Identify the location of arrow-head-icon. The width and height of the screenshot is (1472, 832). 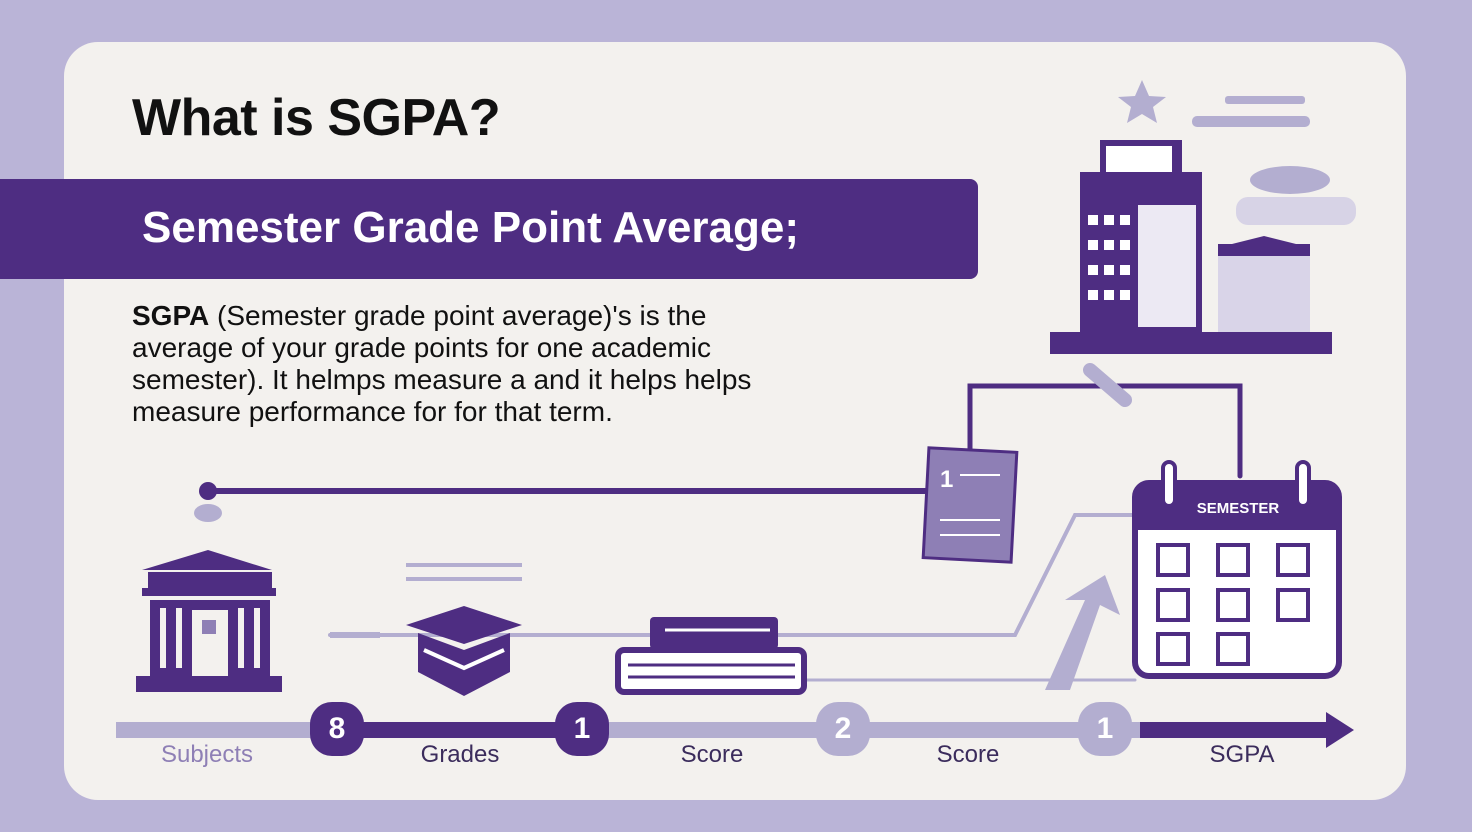
(1340, 730).